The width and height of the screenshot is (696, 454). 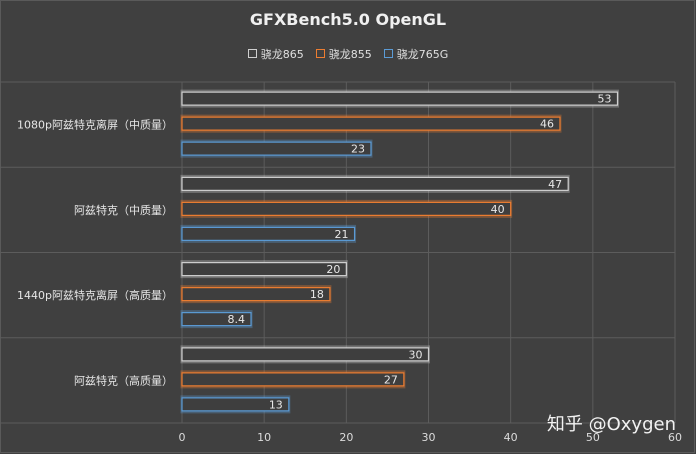 I want to click on legend-label: 骁龙855, so click(x=350, y=54).